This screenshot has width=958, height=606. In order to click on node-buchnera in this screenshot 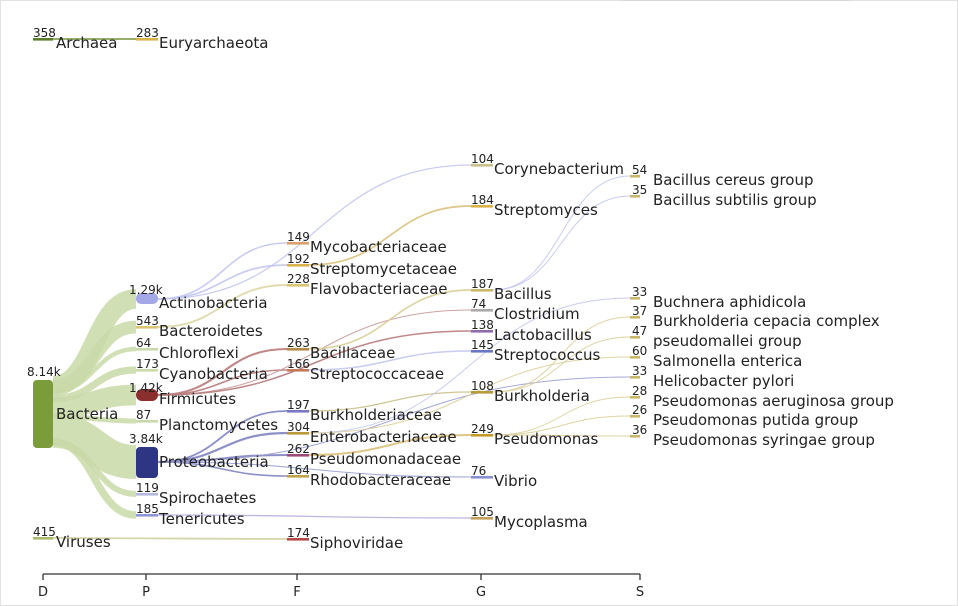, I will do `click(635, 298)`.